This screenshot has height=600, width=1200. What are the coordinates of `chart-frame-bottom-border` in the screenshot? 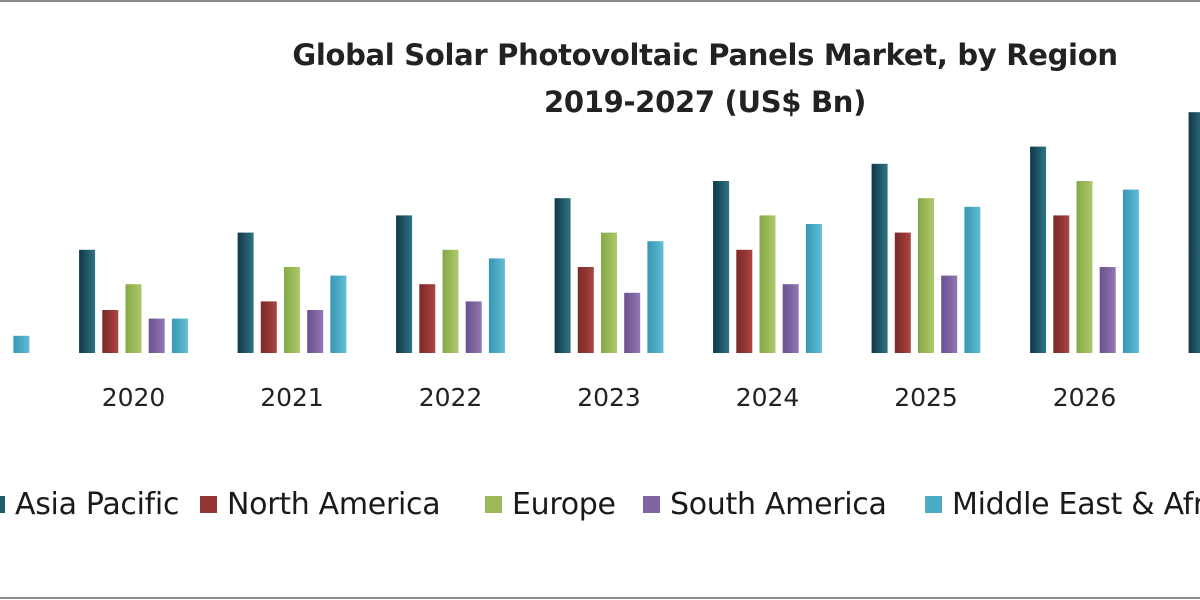 It's located at (600, 598).